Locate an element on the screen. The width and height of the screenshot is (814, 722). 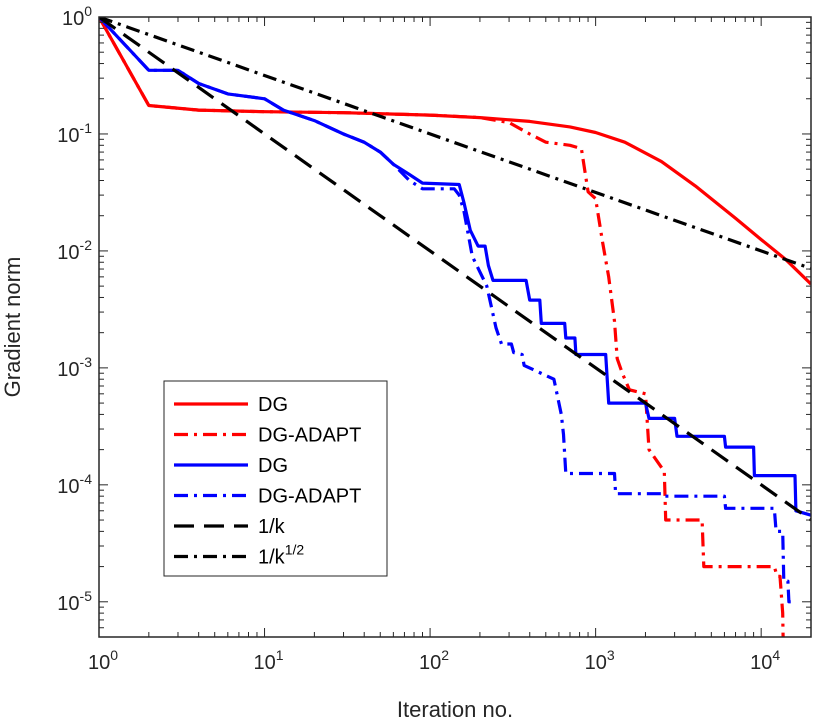
y-tick-label: 10⁻⁴ is located at coordinates (74, 484).